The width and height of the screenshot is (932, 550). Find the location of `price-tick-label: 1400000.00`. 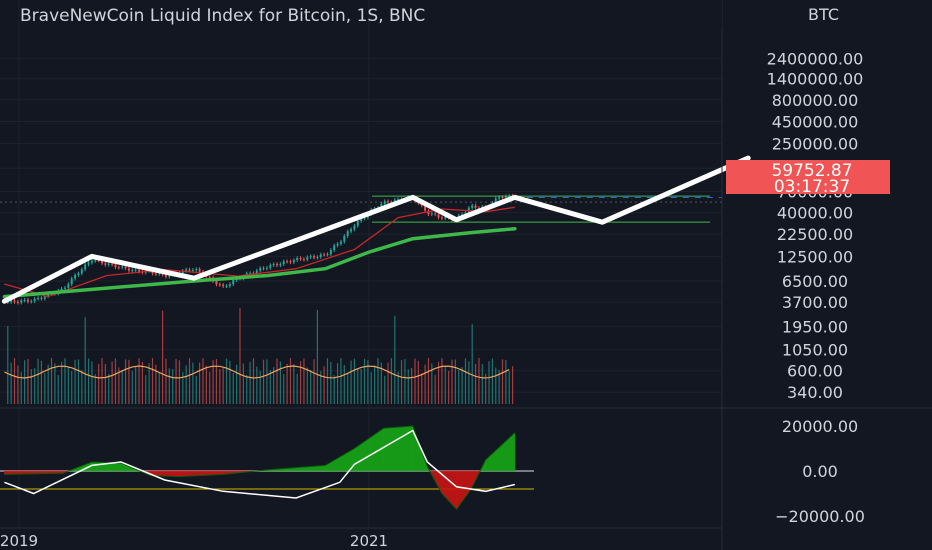

price-tick-label: 1400000.00 is located at coordinates (815, 79).